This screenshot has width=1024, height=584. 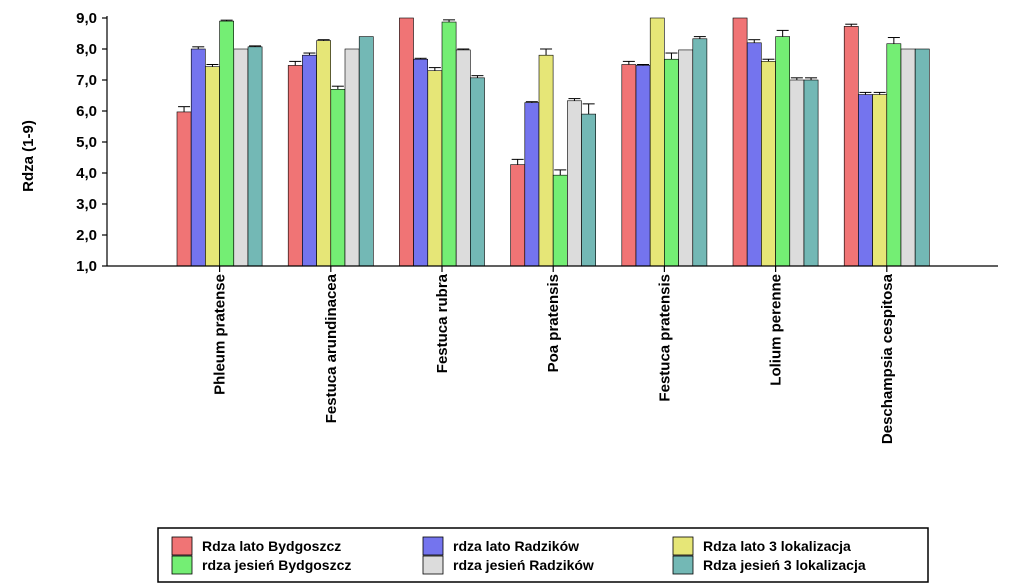 What do you see at coordinates (887, 358) in the screenshot?
I see `x-category-label: Deschampsia cespitosa` at bounding box center [887, 358].